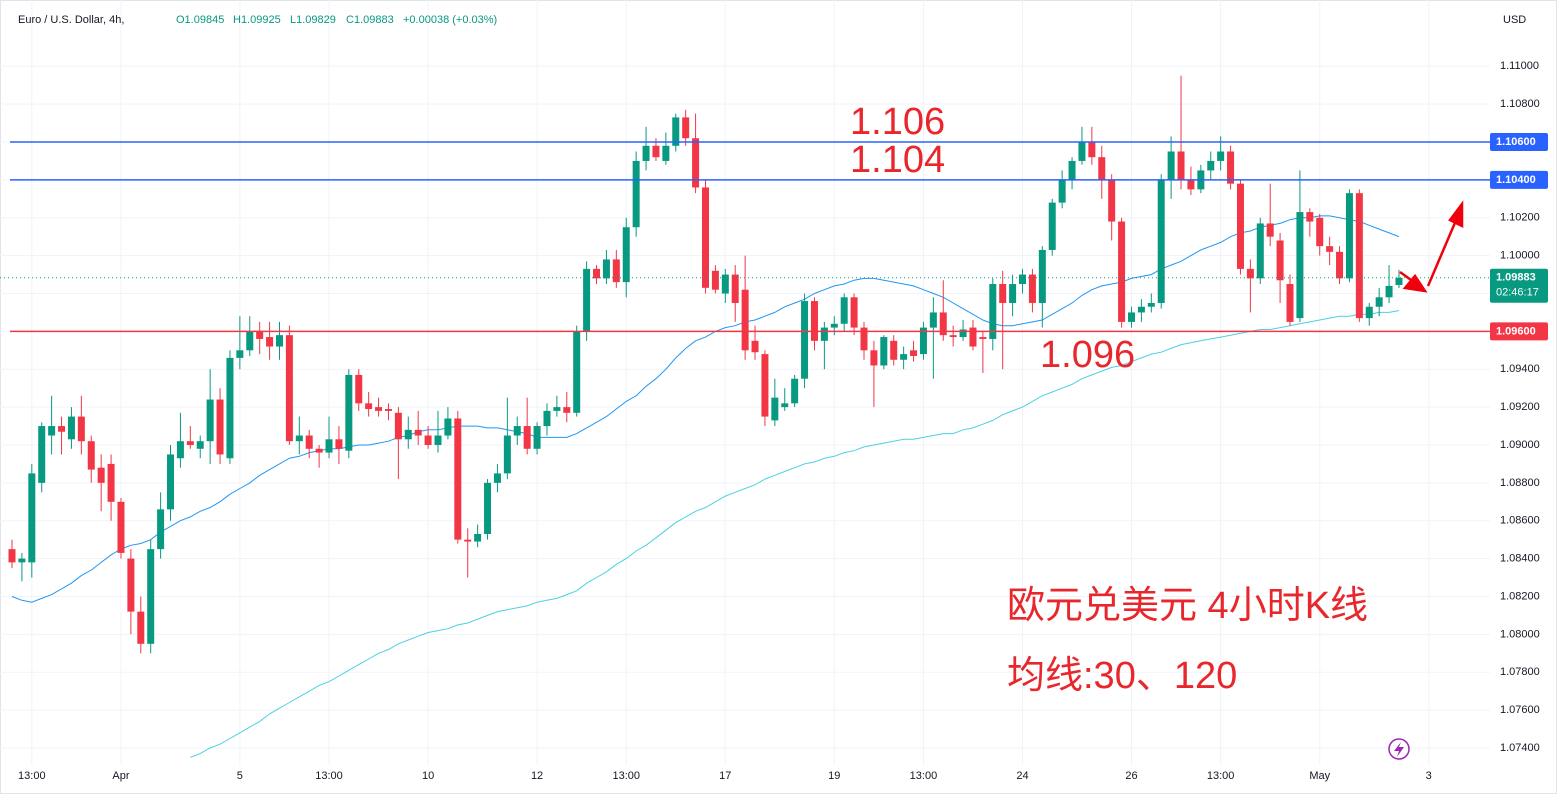  Describe the element at coordinates (1399, 749) in the screenshot. I see `lightning-icon` at that location.